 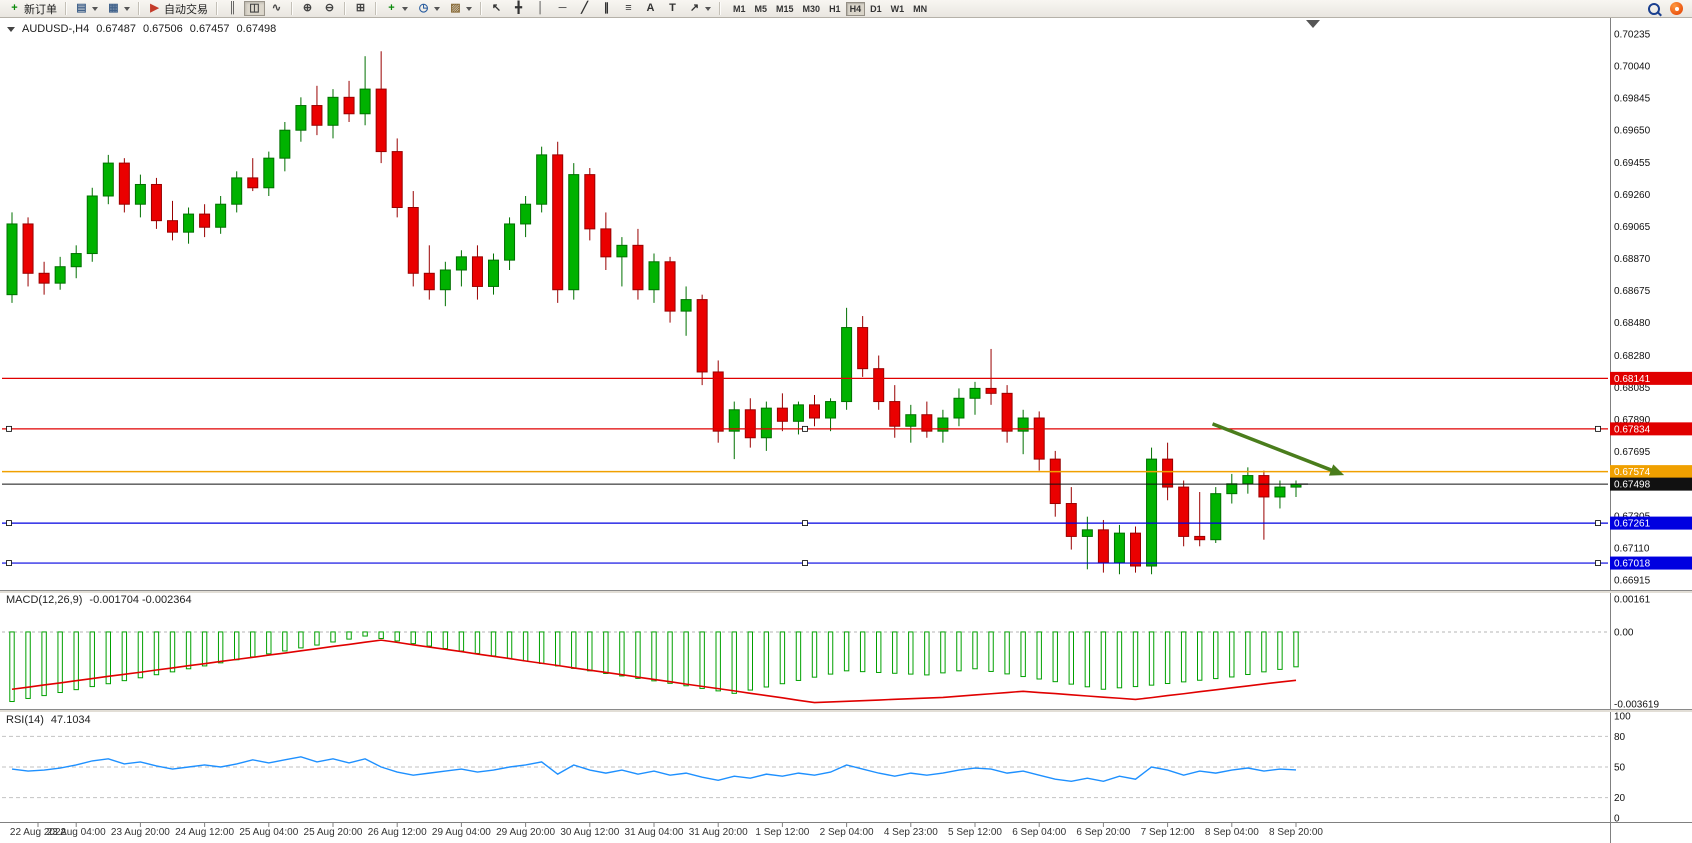 What do you see at coordinates (540, 8) in the screenshot?
I see `vertical-line-tool-button: │` at bounding box center [540, 8].